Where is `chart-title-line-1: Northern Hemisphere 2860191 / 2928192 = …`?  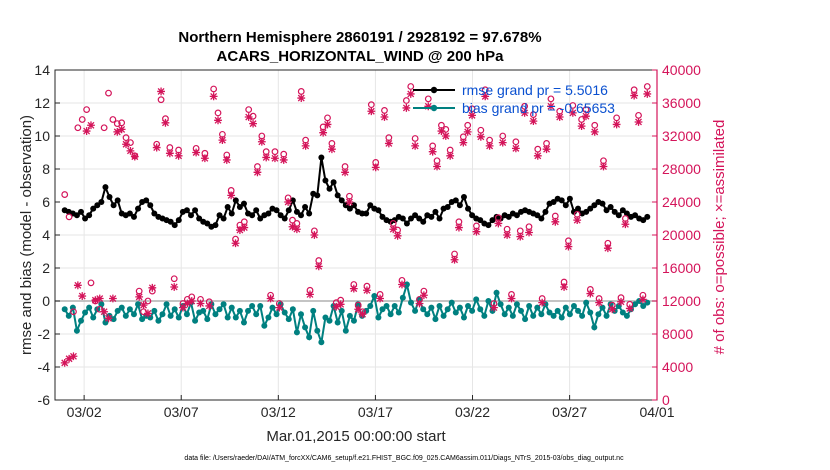
chart-title-line-1: Northern Hemisphere 2860191 / 2928192 = … is located at coordinates (359, 37).